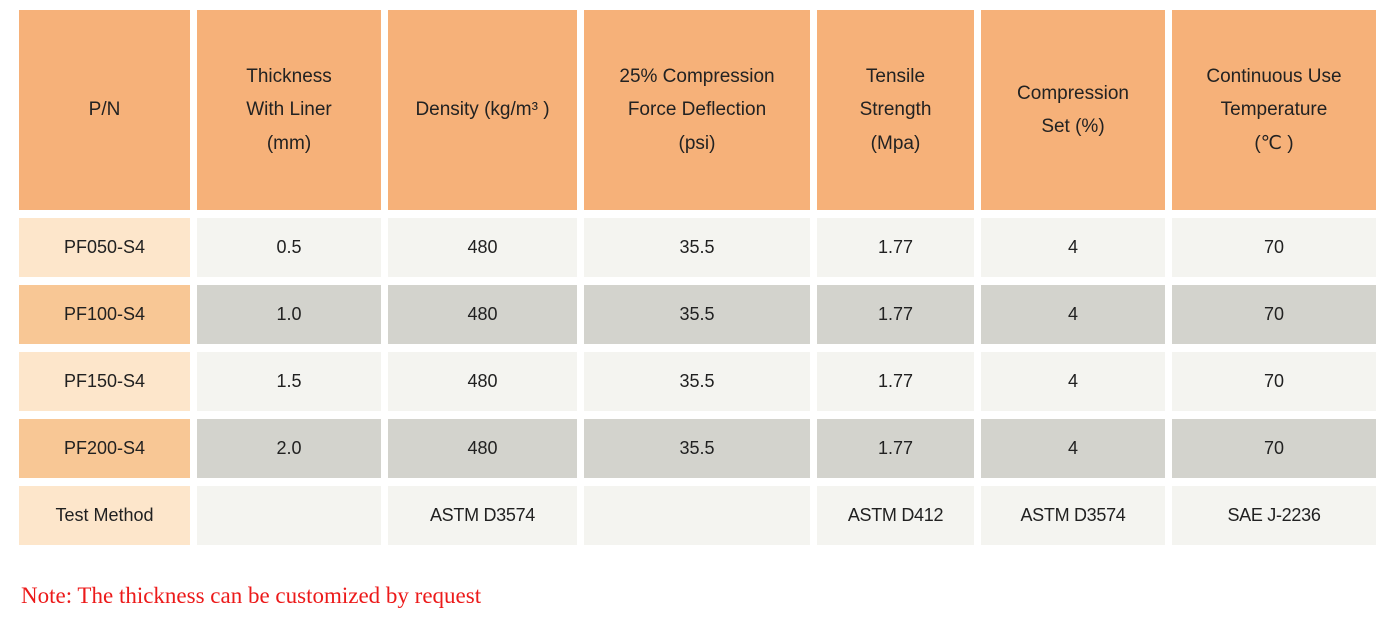  What do you see at coordinates (895, 110) in the screenshot?
I see `col-header-tensile-strength: Tensile Strength (Mpa)` at bounding box center [895, 110].